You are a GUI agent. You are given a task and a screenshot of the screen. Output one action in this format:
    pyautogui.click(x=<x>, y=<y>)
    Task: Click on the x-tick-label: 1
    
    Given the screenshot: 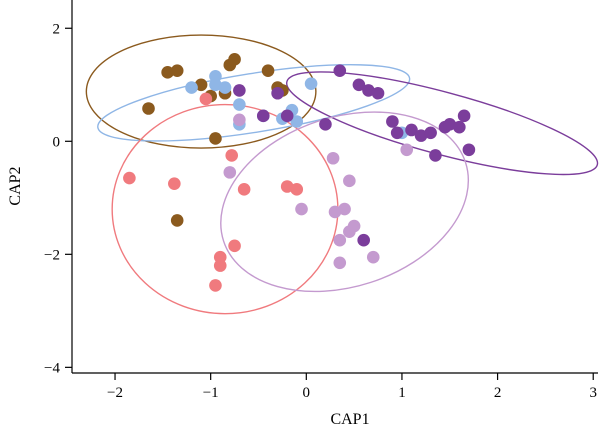 What is the action you would take?
    pyautogui.click(x=402, y=393)
    